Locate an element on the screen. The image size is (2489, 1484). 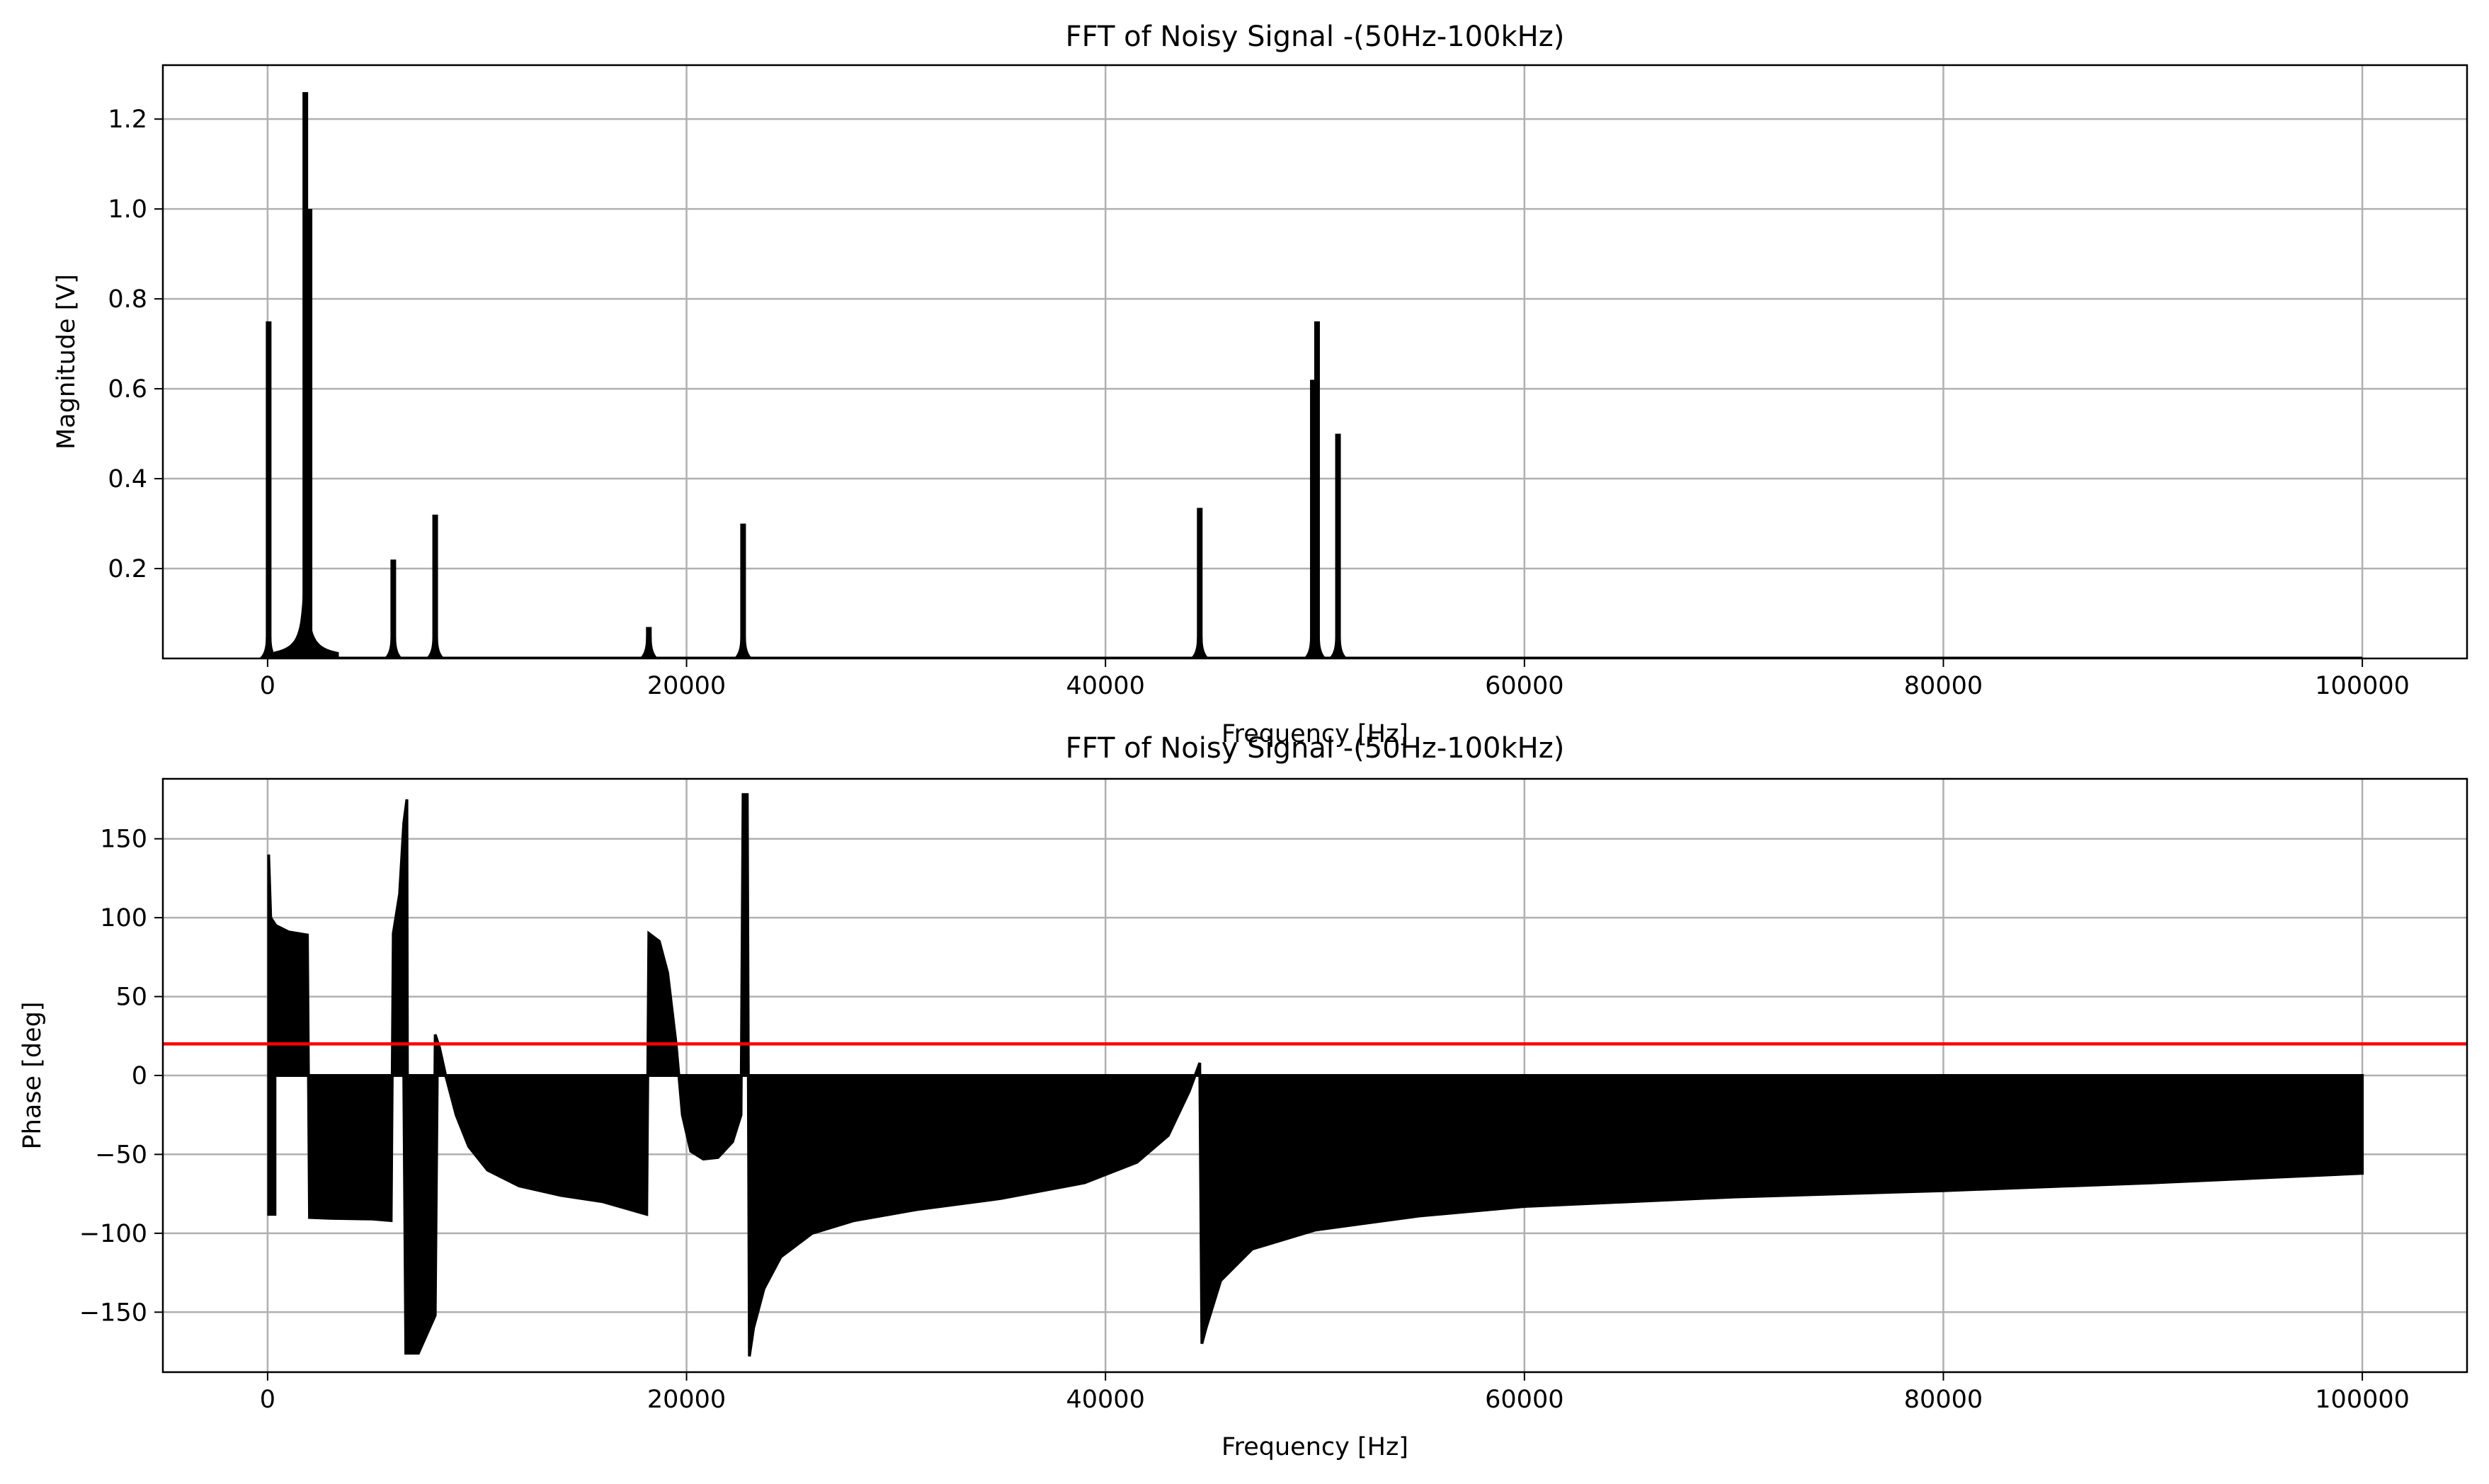
phase-lower-fill is located at coordinates (353, 1214).